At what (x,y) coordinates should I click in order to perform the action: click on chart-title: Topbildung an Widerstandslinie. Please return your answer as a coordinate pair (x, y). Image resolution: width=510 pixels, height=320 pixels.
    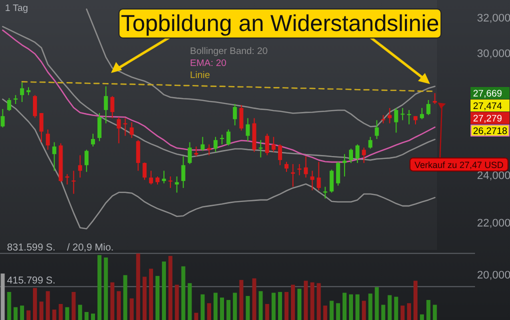
    Looking at the image, I should click on (280, 23).